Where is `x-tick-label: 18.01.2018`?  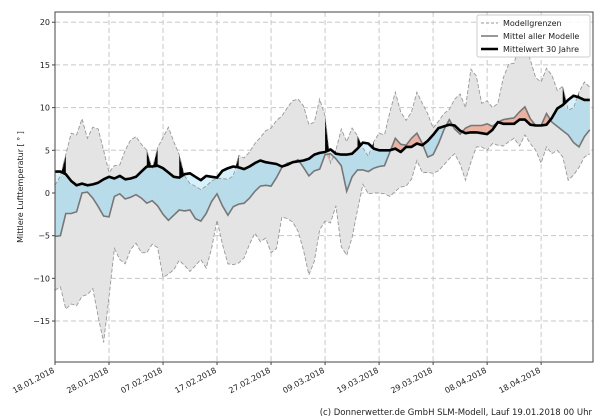
x-tick-label: 18.01.2018 is located at coordinates (33, 380).